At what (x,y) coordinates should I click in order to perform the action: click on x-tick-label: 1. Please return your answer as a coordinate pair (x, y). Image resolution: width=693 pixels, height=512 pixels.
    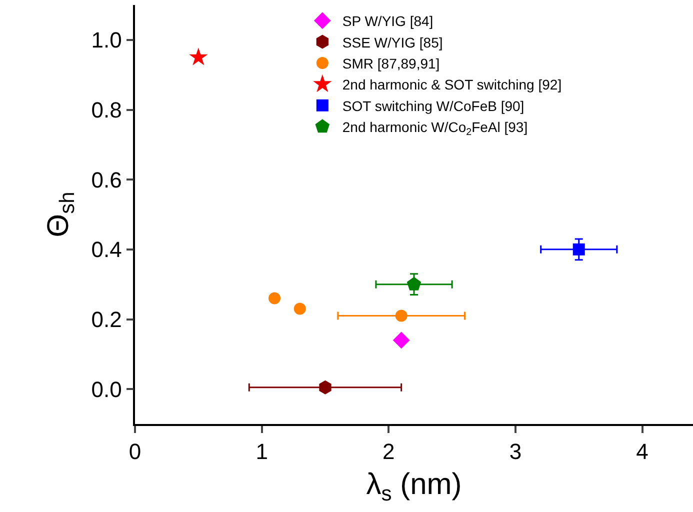
    Looking at the image, I should click on (262, 451).